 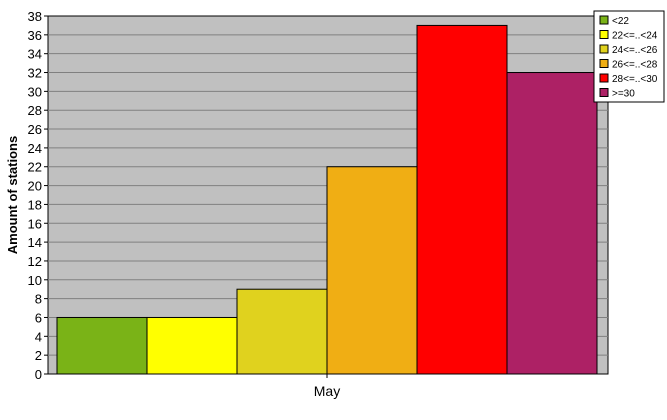 What do you see at coordinates (35, 261) in the screenshot?
I see `y-tick-label: 12` at bounding box center [35, 261].